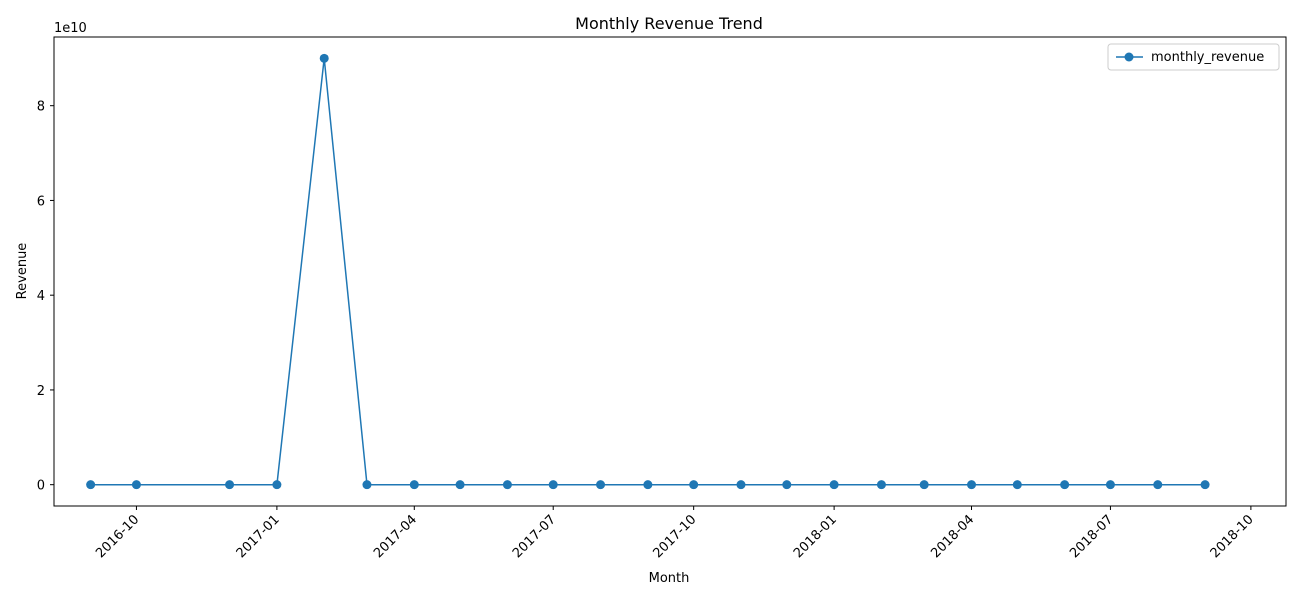 This screenshot has width=1300, height=600. I want to click on x-axis-label: Month, so click(669, 578).